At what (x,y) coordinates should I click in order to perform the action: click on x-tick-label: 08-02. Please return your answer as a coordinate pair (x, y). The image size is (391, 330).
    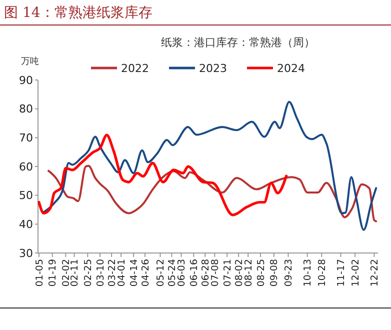
    Looking at the image, I should click on (239, 273).